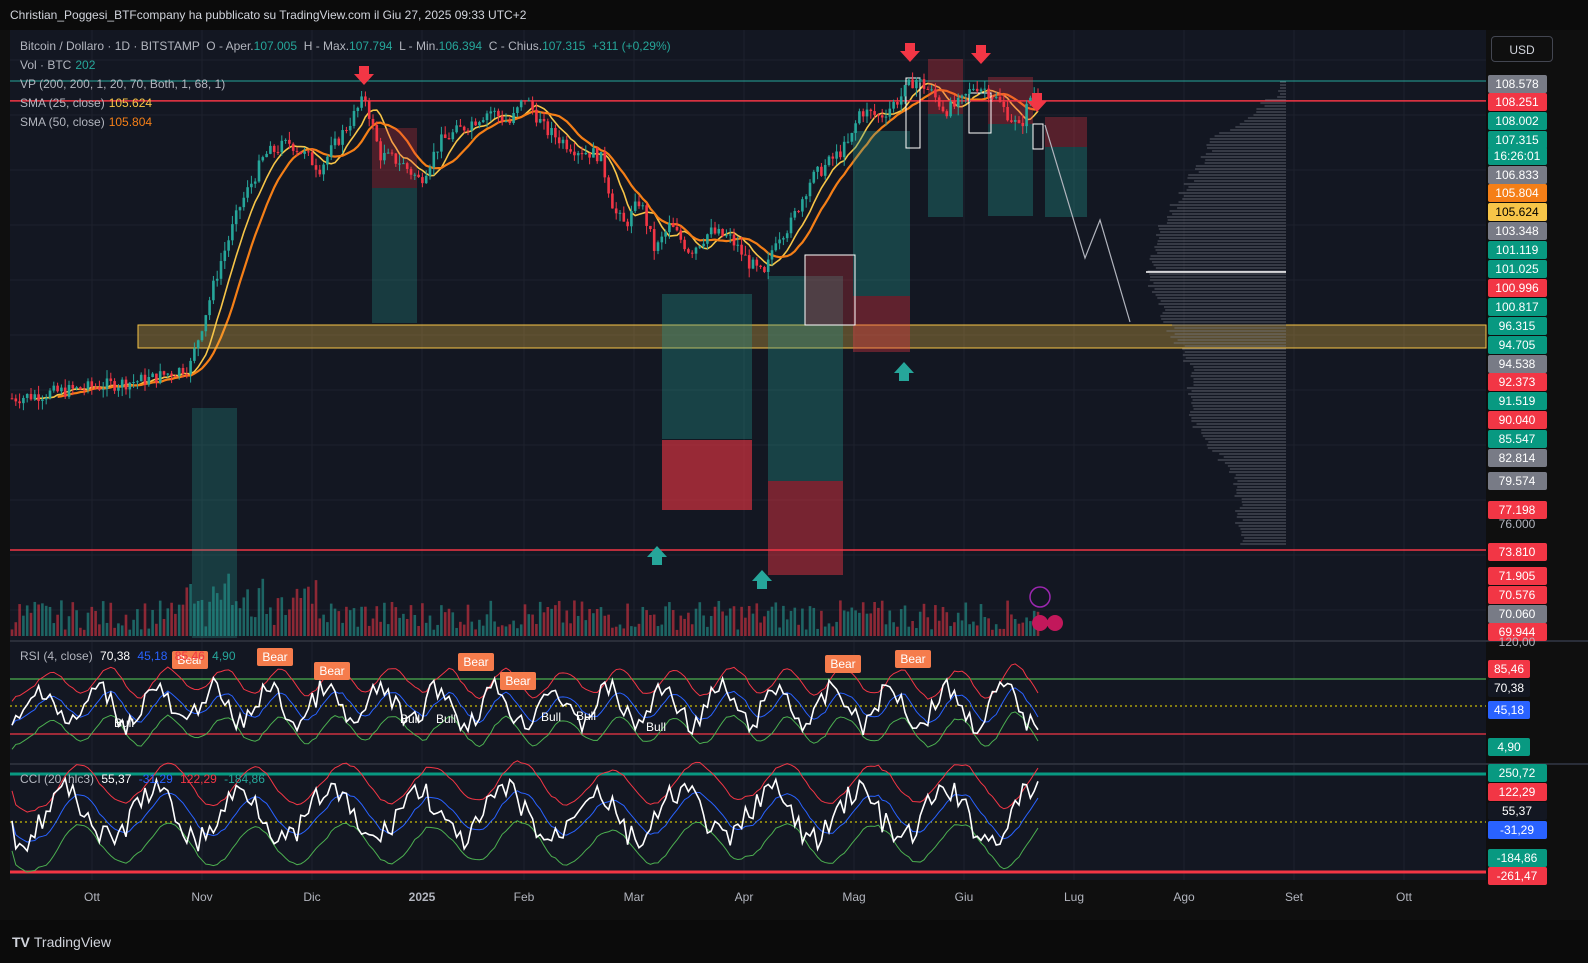 The width and height of the screenshot is (1588, 963). Describe the element at coordinates (586, 716) in the screenshot. I see `bull-label: Bull` at that location.